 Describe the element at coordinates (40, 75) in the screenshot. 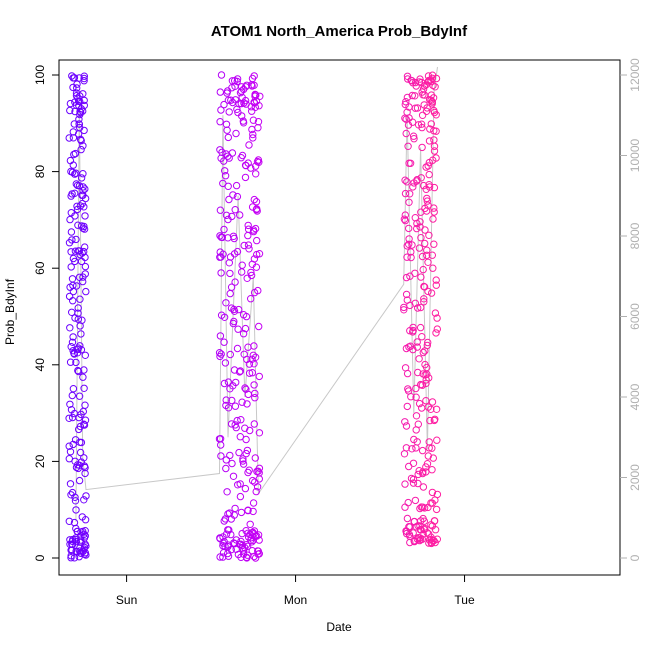

I see `y-tick-label: 100` at that location.